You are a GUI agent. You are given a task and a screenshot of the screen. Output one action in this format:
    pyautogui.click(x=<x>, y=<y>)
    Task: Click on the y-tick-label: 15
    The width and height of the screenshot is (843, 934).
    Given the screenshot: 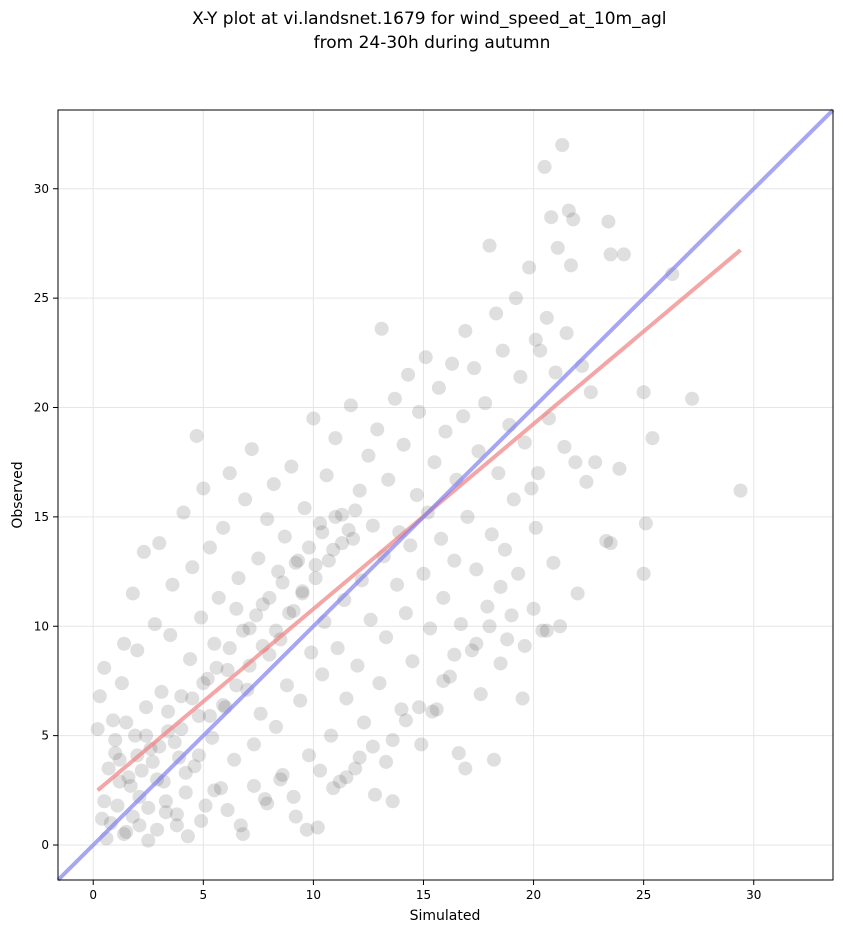 What is the action you would take?
    pyautogui.click(x=41, y=517)
    